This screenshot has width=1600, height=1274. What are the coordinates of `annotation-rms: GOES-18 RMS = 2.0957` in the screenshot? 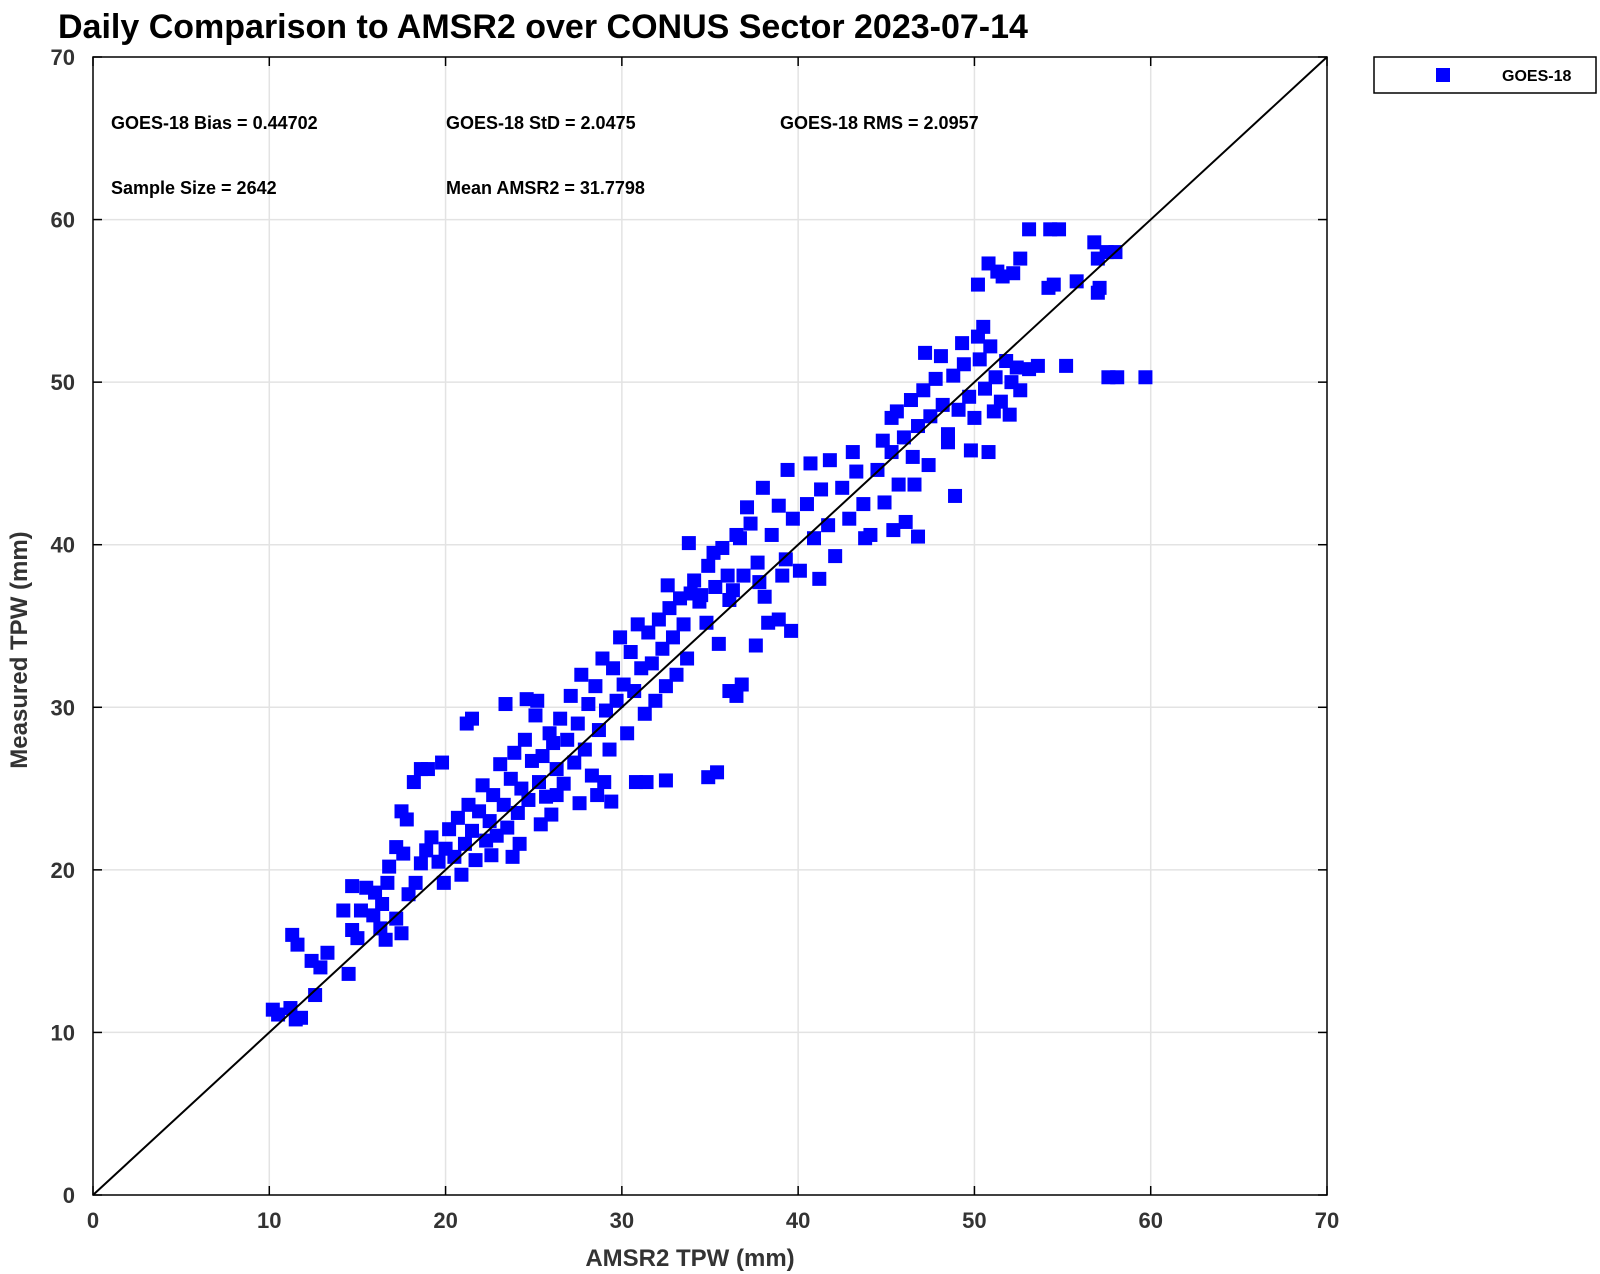 It's located at (879, 123).